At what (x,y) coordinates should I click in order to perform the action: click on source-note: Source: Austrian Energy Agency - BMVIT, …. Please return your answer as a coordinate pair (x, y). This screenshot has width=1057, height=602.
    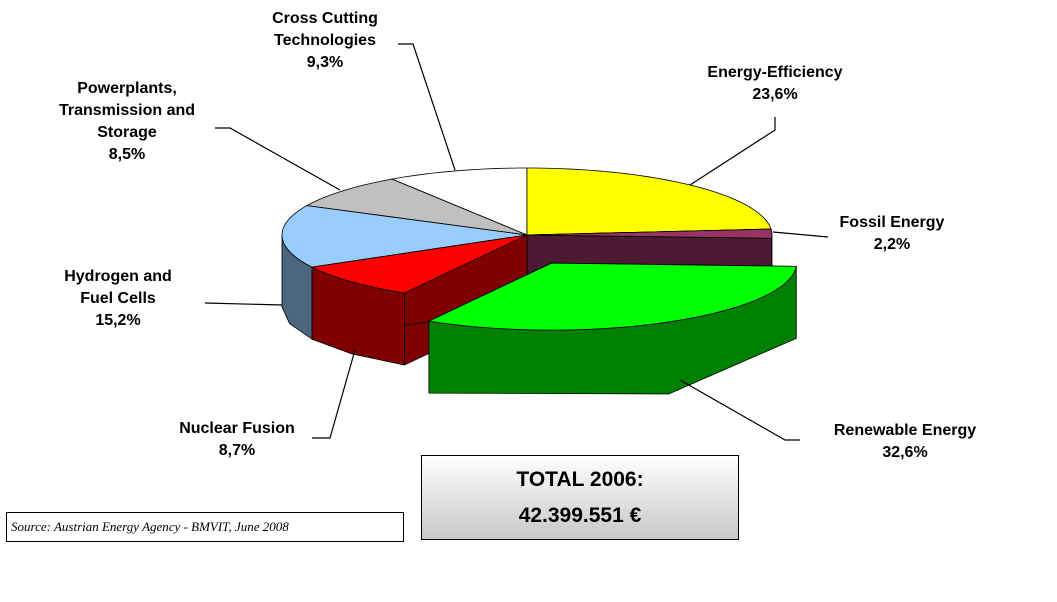
    Looking at the image, I should click on (205, 527).